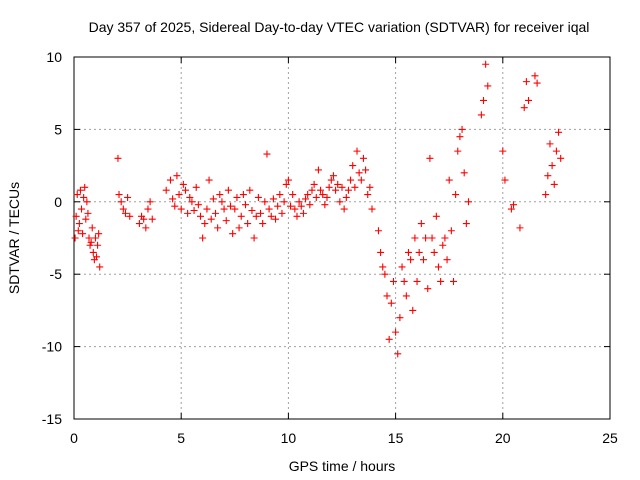  Describe the element at coordinates (52, 347) in the screenshot. I see `y-tick-label: -10` at that location.